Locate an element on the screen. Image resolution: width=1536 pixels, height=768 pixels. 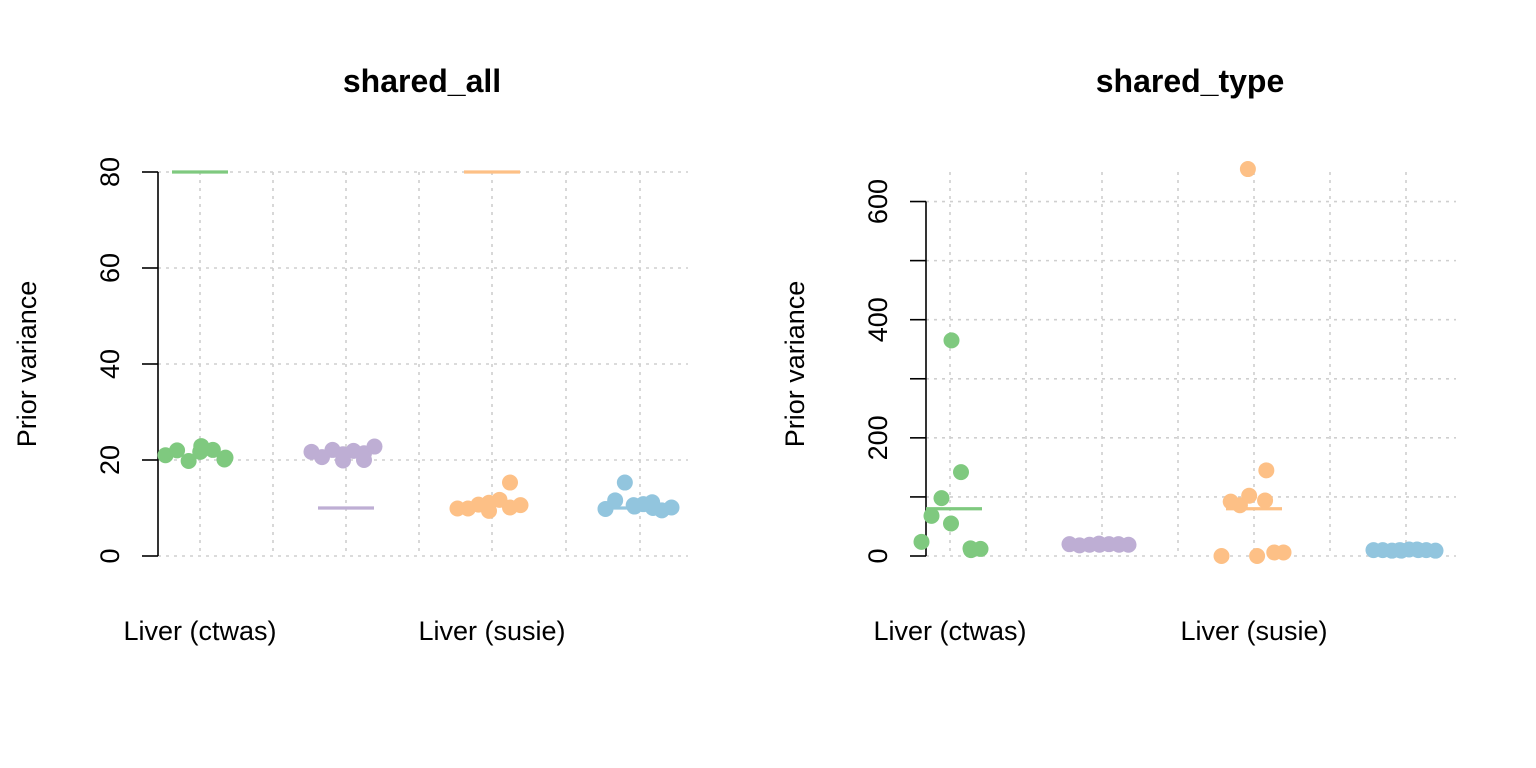
y-tick-label: 80 is located at coordinates (110, 172).